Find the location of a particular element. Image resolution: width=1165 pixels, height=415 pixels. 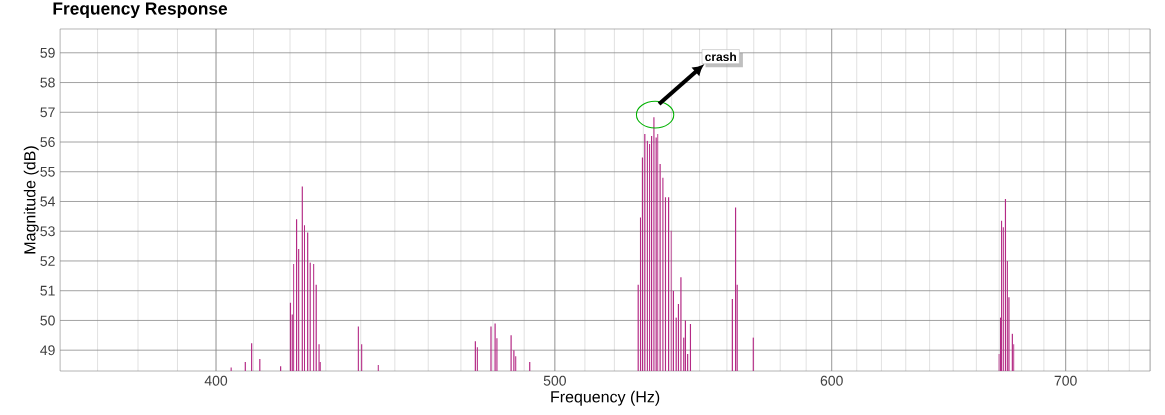

x-tick-label: 600 is located at coordinates (831, 380).